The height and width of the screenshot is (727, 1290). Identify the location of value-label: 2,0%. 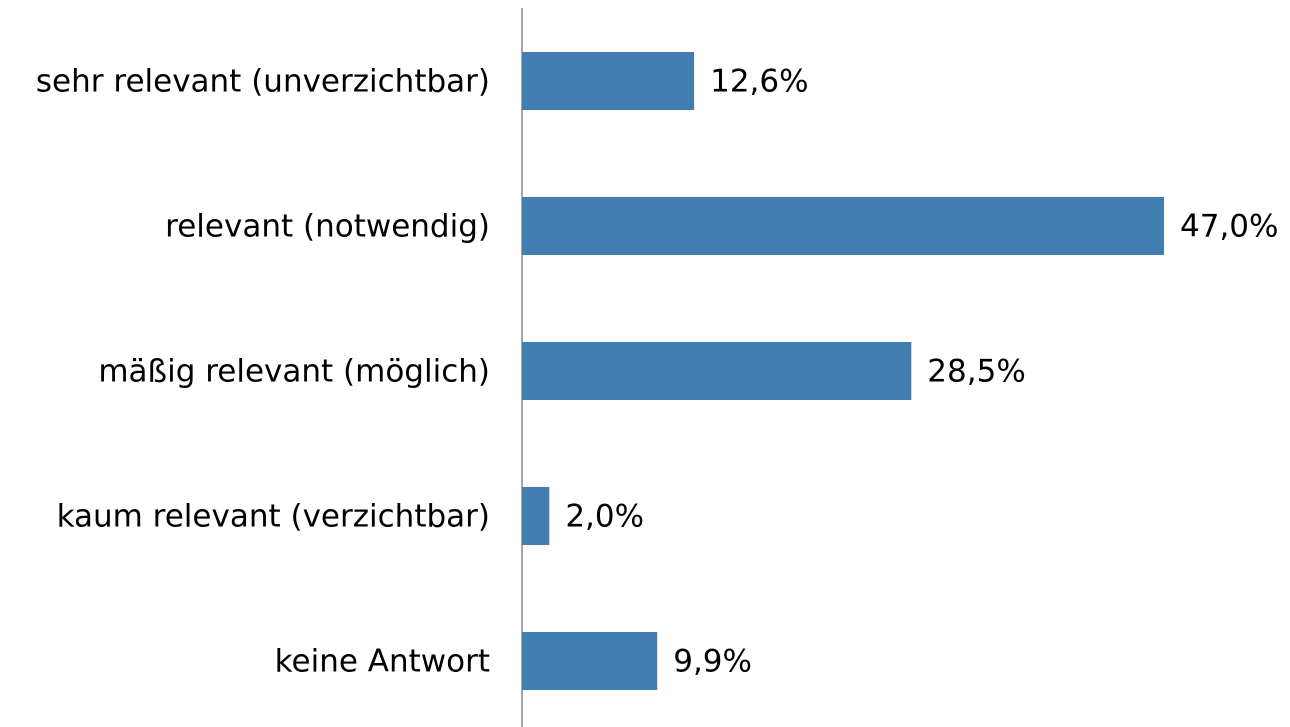
(604, 517).